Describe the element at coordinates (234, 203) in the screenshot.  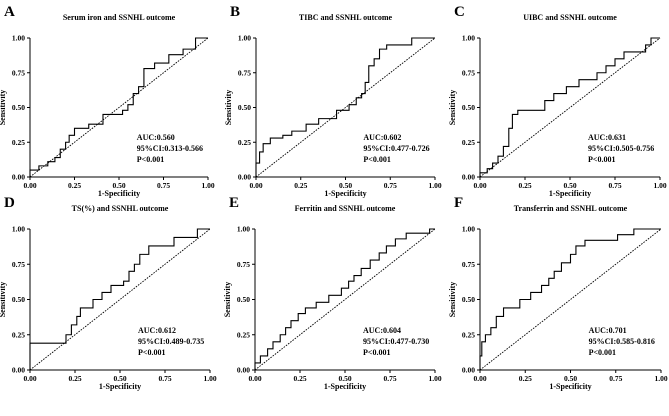
I see `panel-letter: E` at that location.